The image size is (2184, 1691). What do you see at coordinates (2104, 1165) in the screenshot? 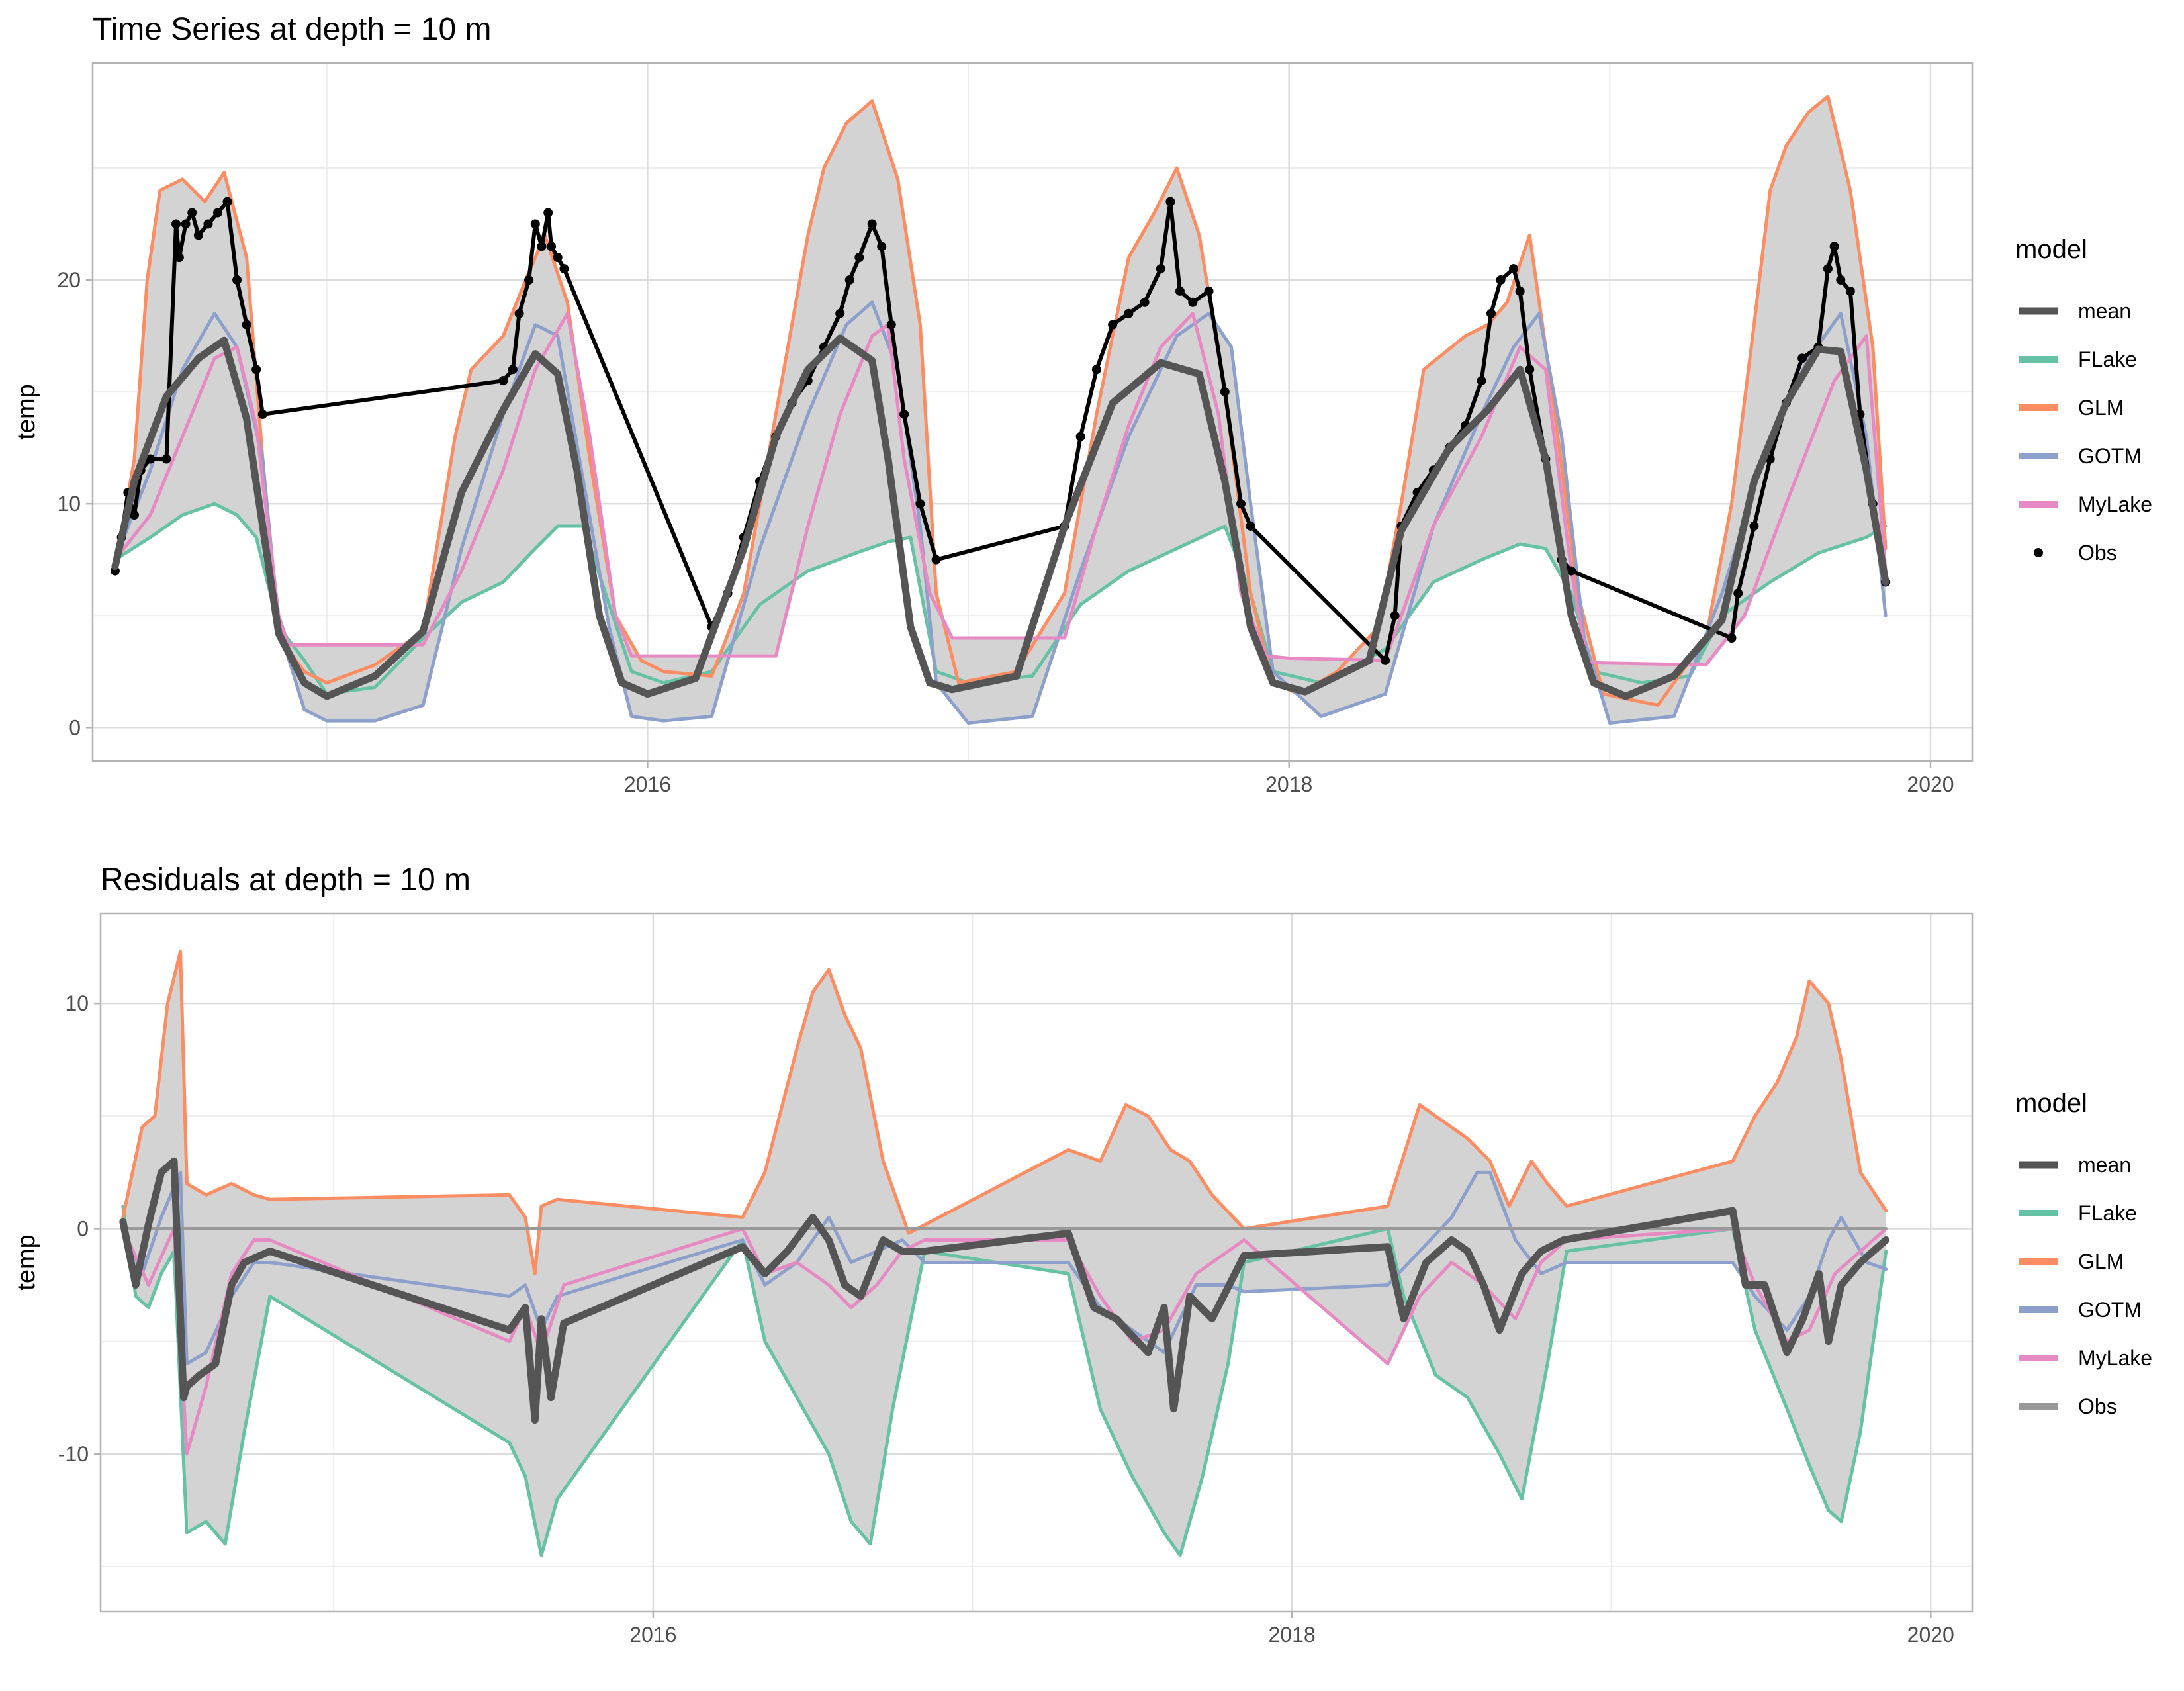
I see `legend-label-mean: mean` at bounding box center [2104, 1165].